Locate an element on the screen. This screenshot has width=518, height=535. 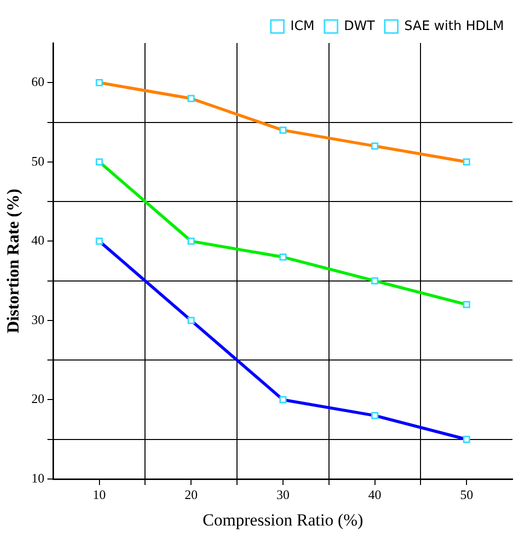
x-tick-label: 50 is located at coordinates (467, 494).